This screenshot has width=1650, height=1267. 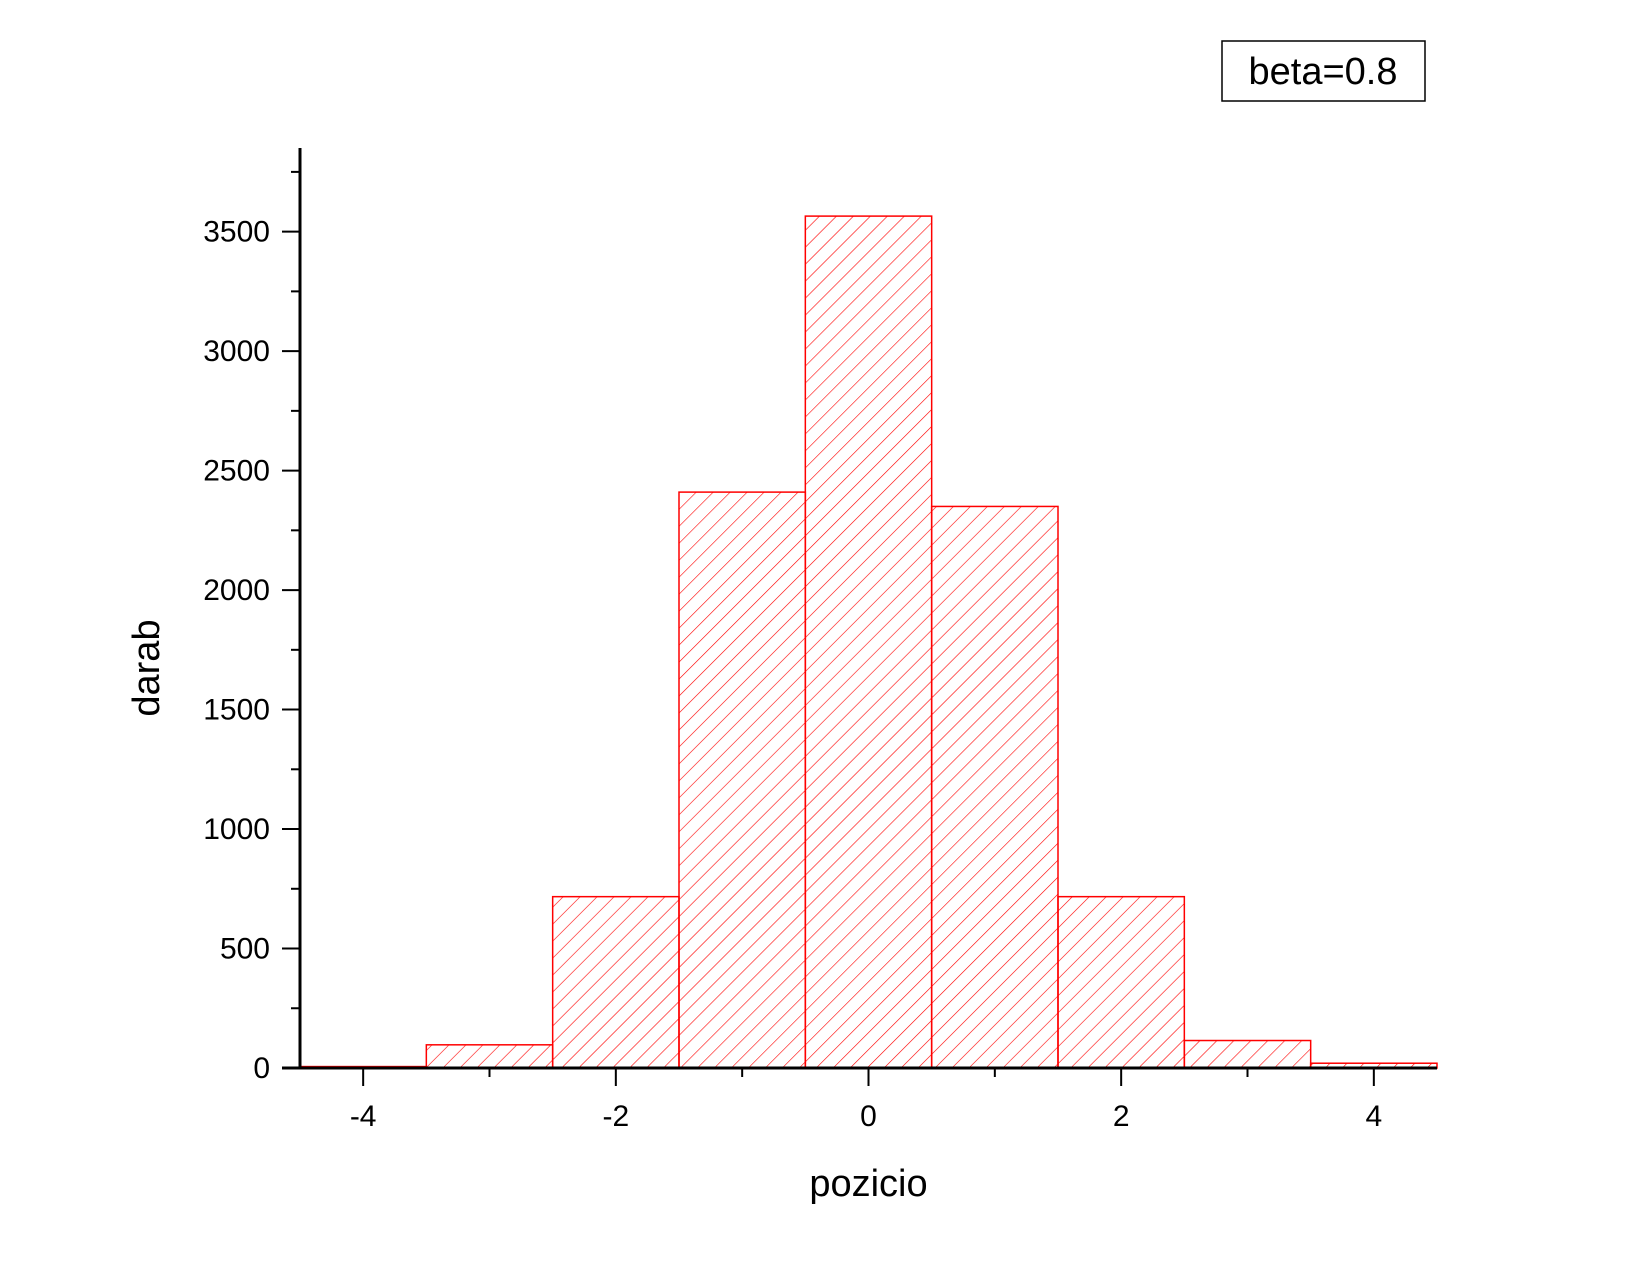 I want to click on legend-label: beta=0.8, so click(x=1323, y=72).